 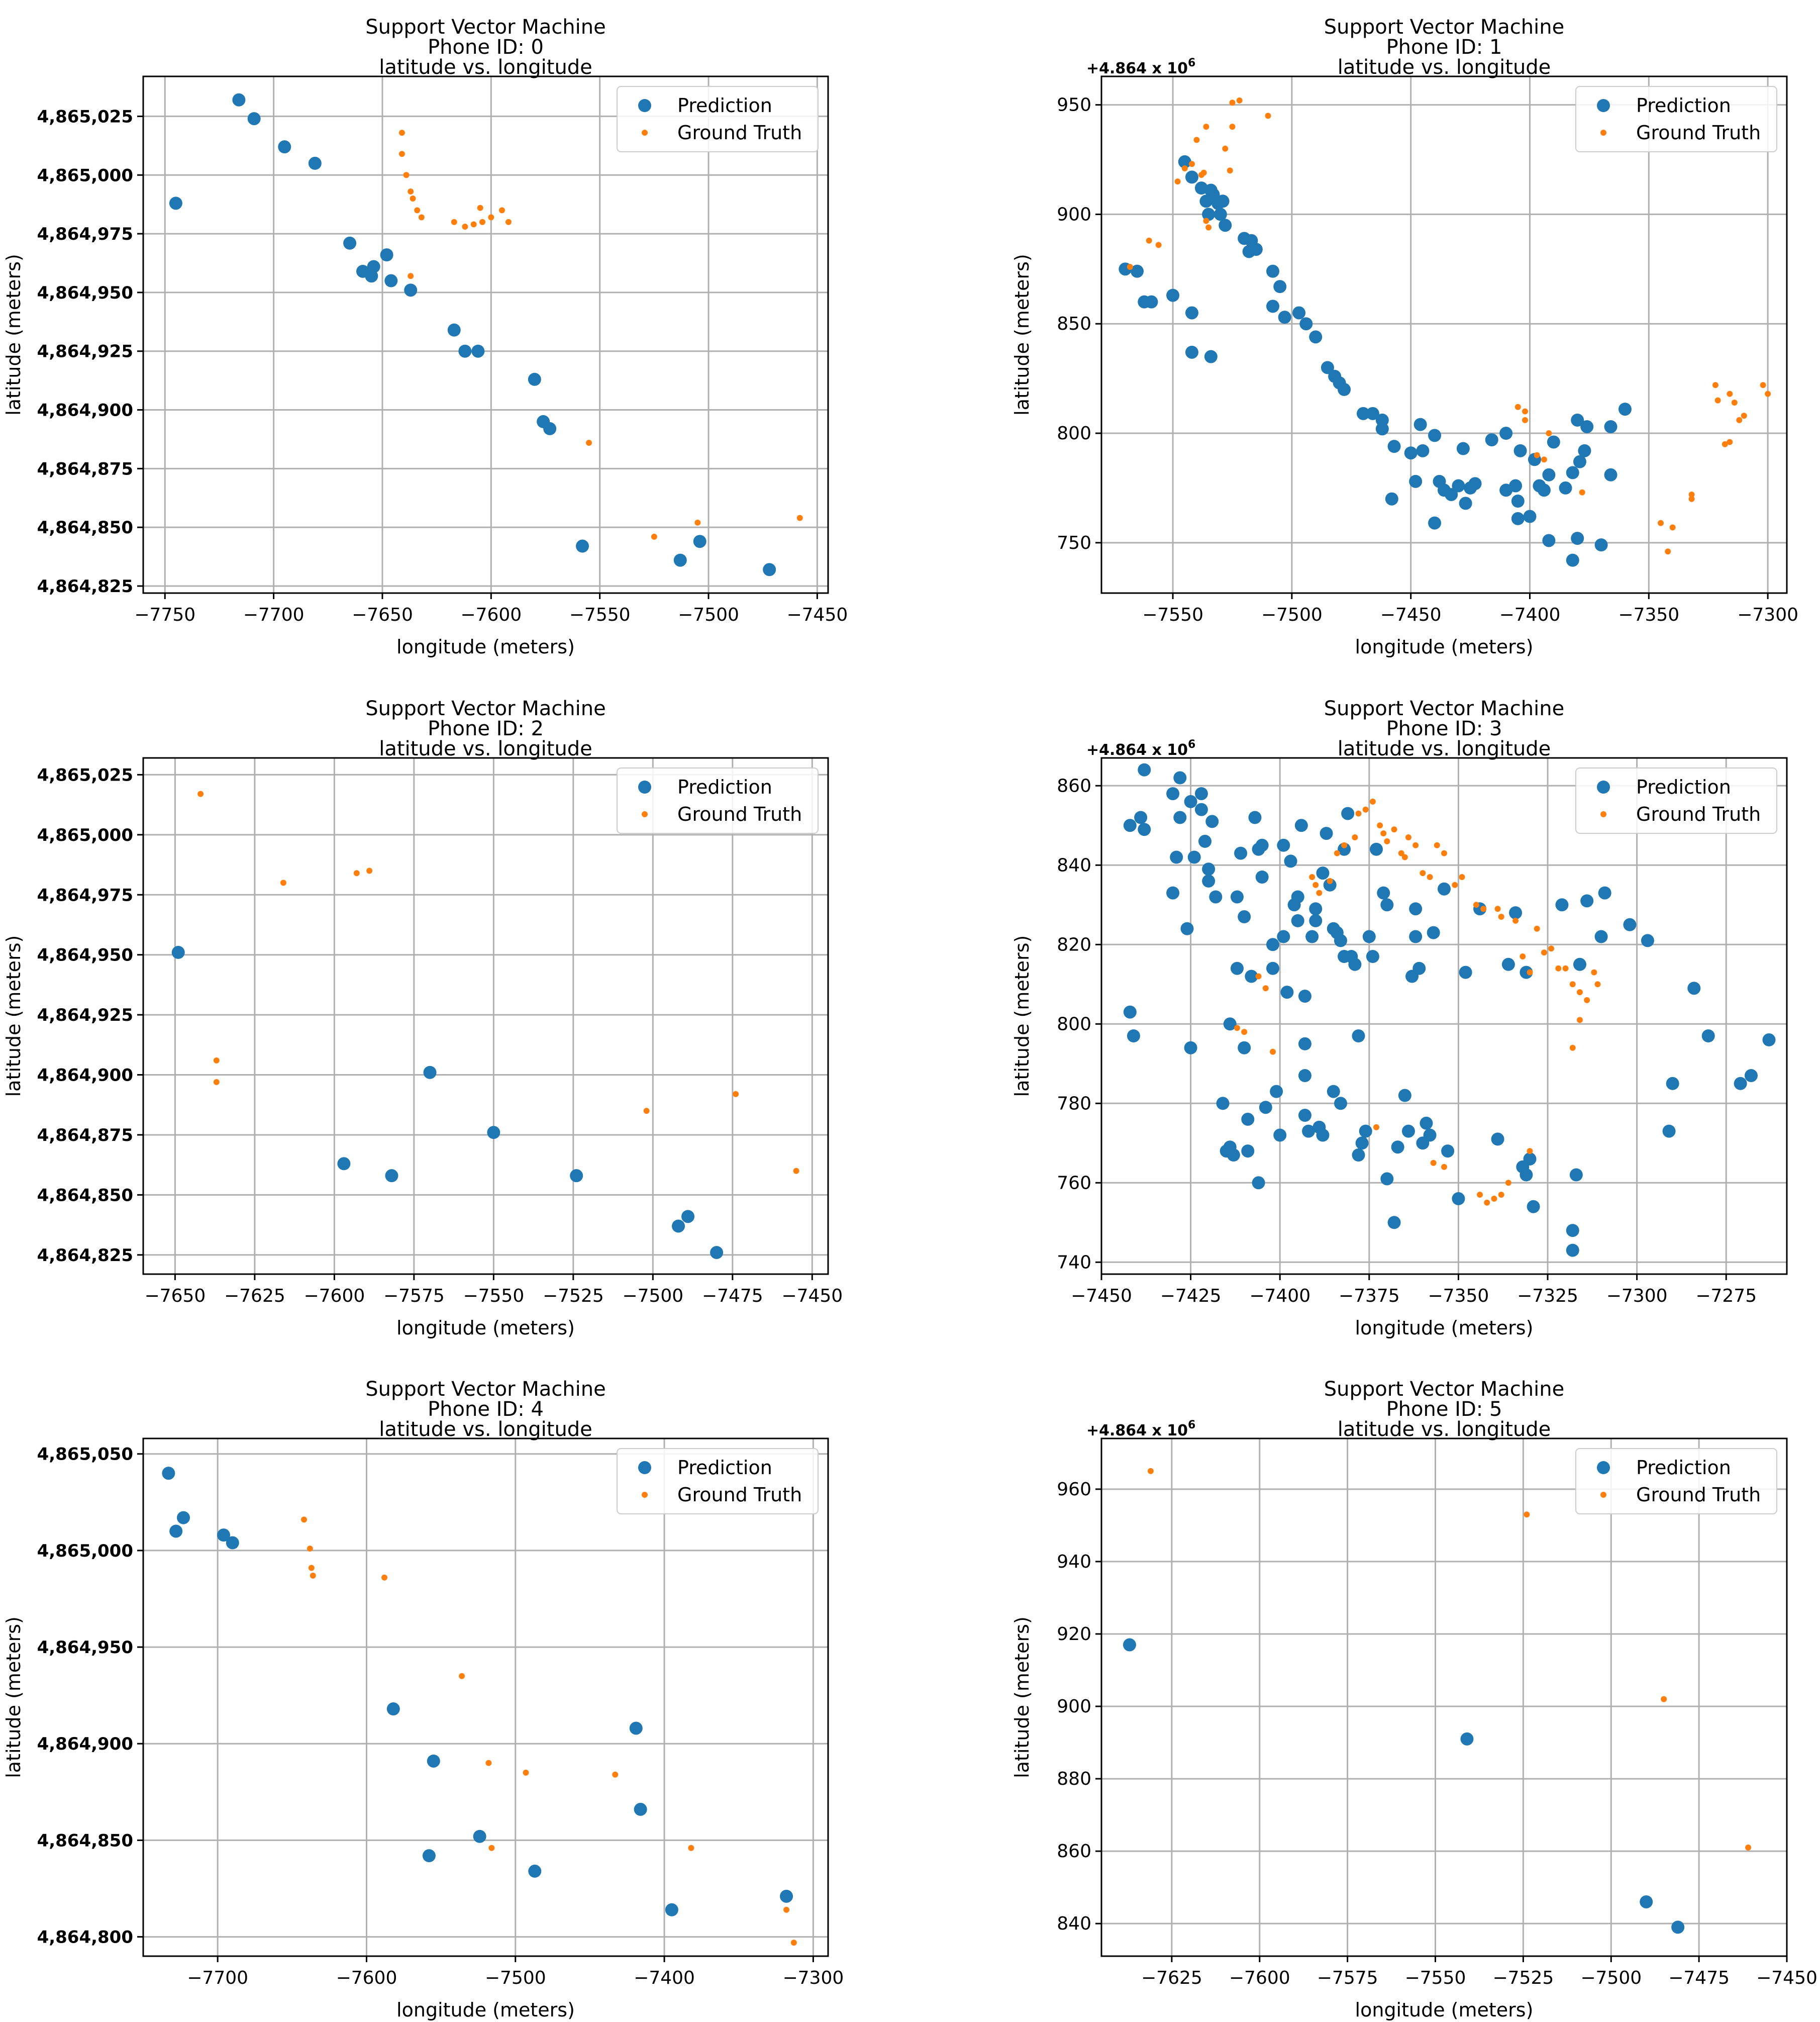 I want to click on y-tick-label: 4,865,025, so click(x=85, y=775).